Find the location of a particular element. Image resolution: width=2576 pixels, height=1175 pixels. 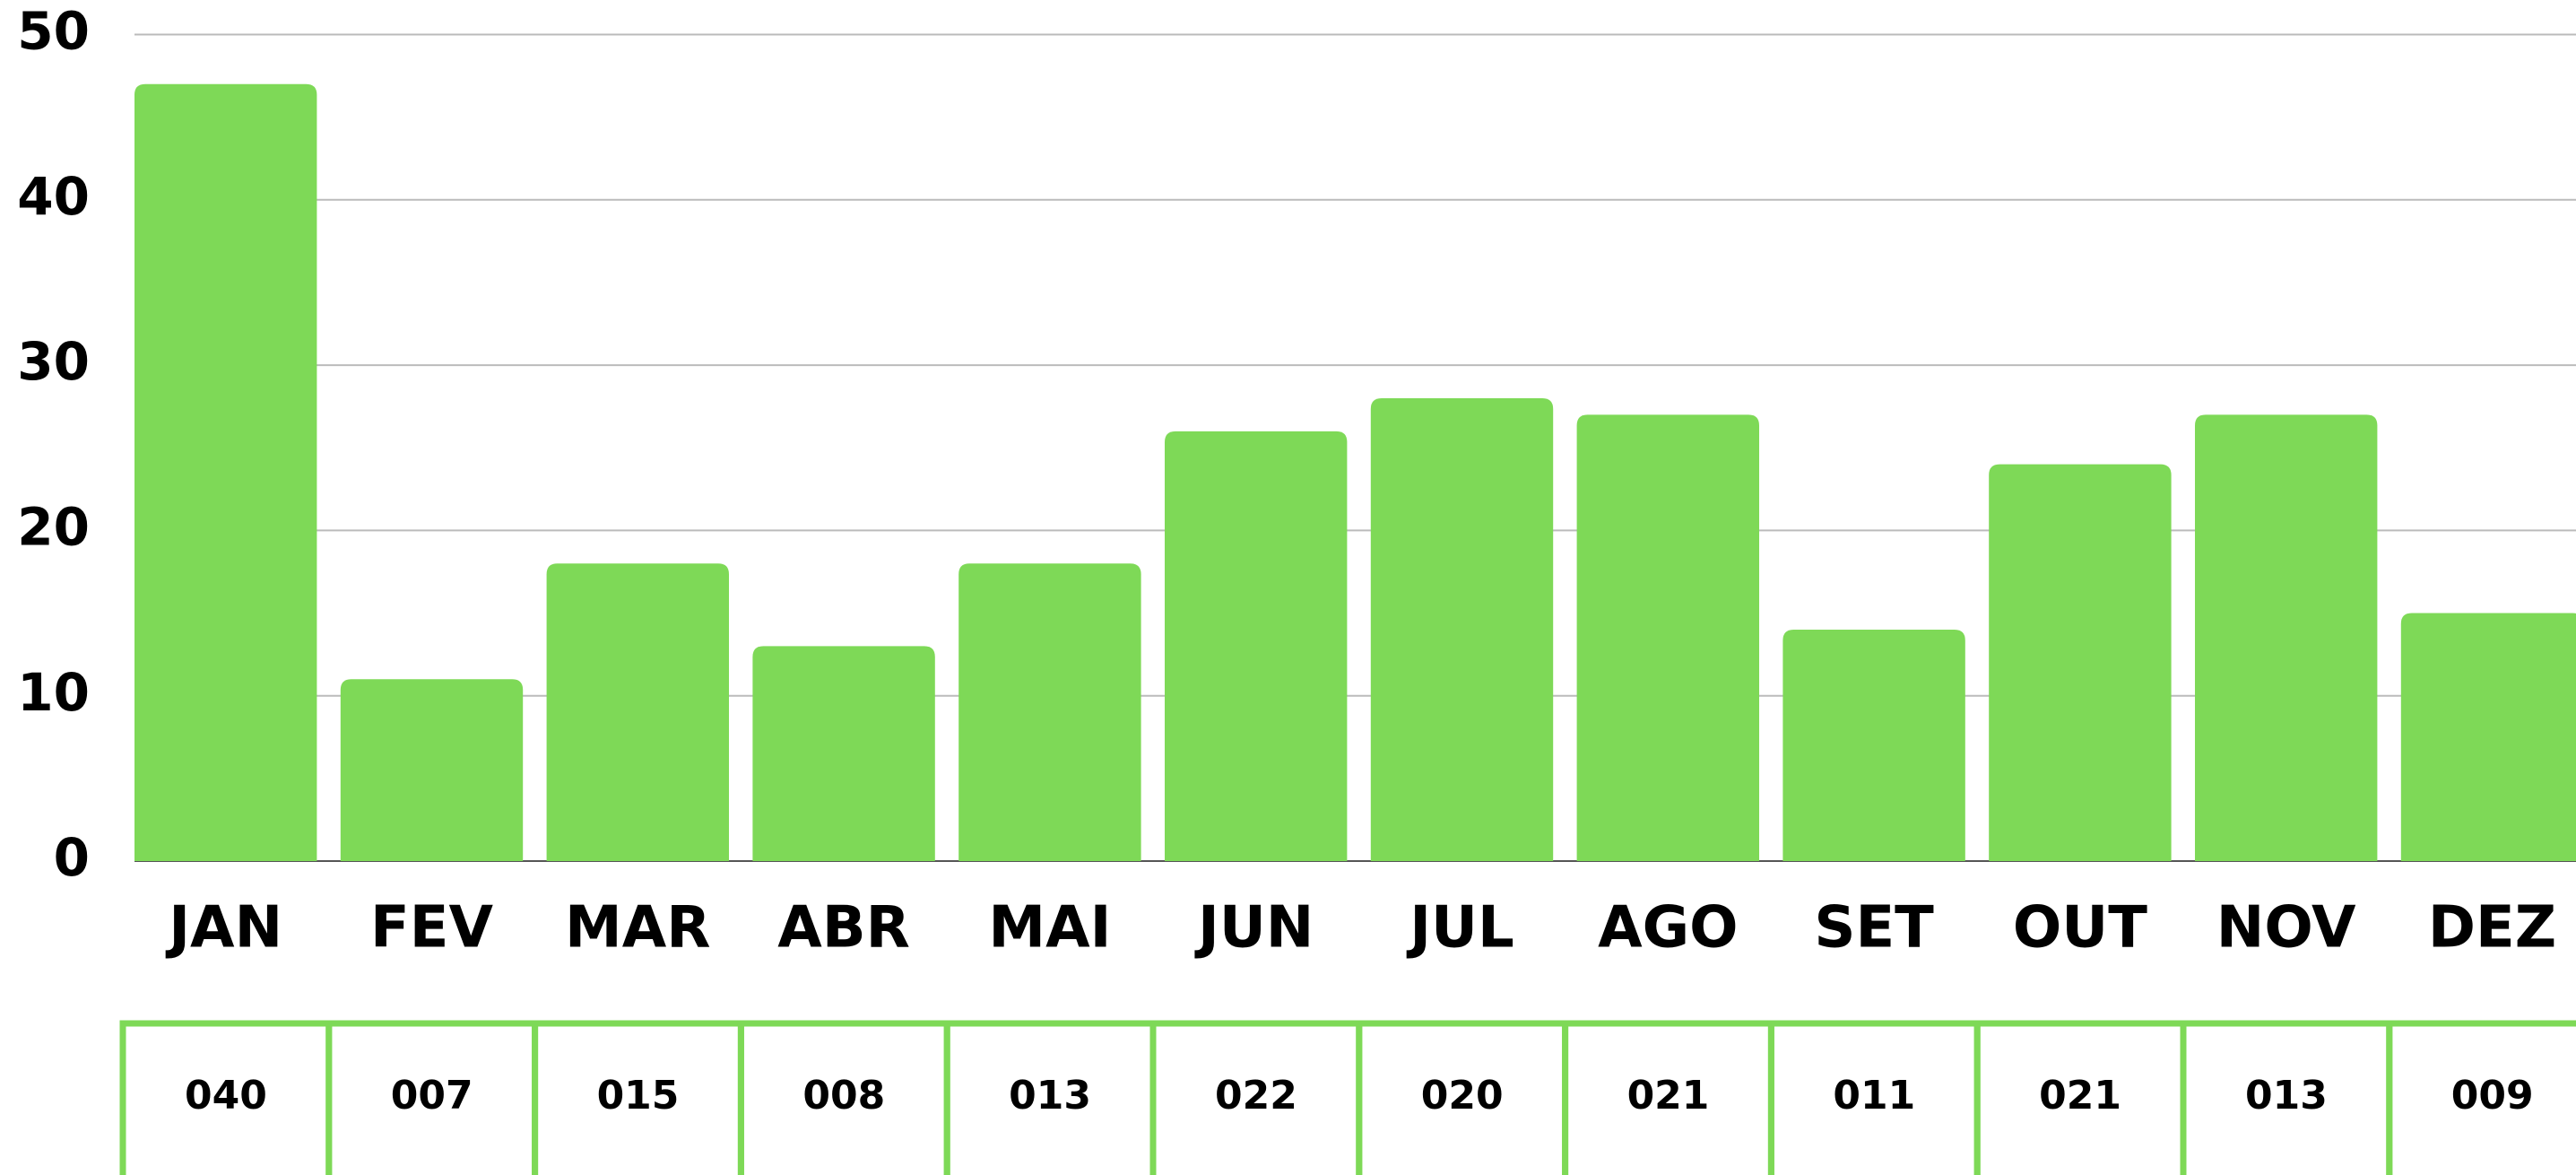

x-tick-label: MAI is located at coordinates (1049, 928).